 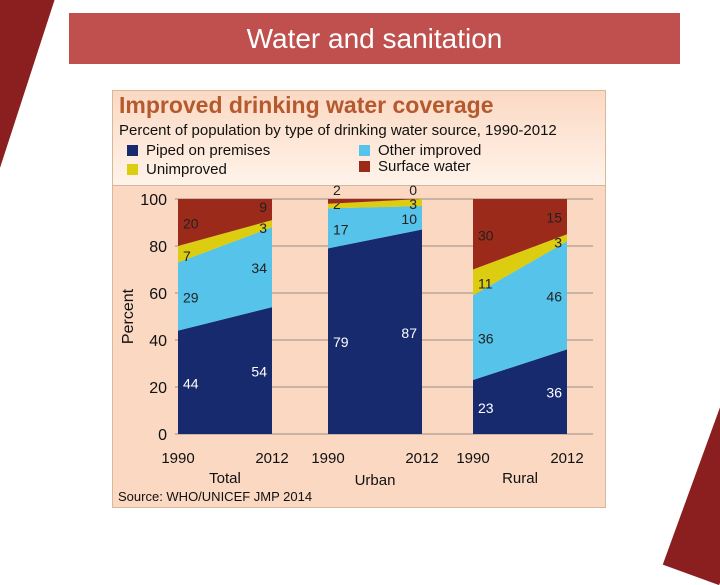 I want to click on data-label: 23, so click(x=486, y=408).